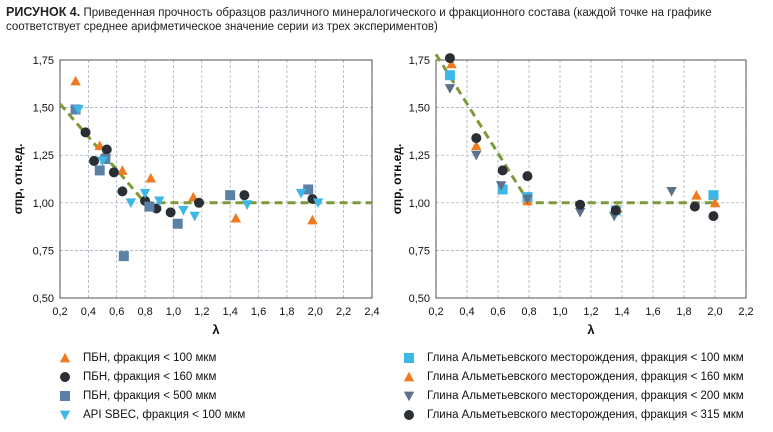 The width and height of the screenshot is (773, 432). What do you see at coordinates (43, 156) in the screenshot?
I see `y-tick-label: 1,25` at bounding box center [43, 156].